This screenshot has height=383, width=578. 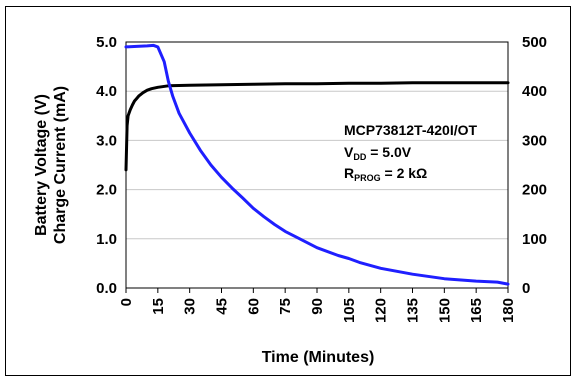 I want to click on right-axis-ticks: 0 100 200 300 400 500, so click(x=534, y=165).